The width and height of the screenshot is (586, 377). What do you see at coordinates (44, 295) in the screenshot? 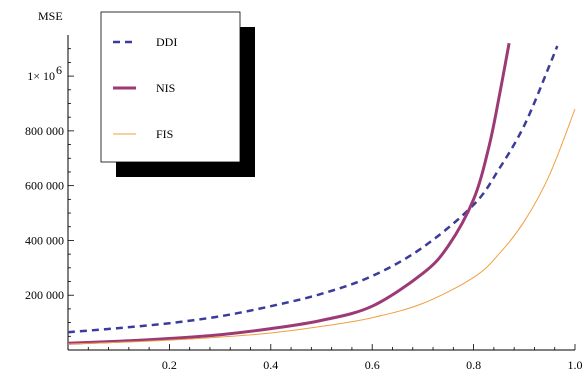
I see `y-tick-label: 200 000` at bounding box center [44, 295].